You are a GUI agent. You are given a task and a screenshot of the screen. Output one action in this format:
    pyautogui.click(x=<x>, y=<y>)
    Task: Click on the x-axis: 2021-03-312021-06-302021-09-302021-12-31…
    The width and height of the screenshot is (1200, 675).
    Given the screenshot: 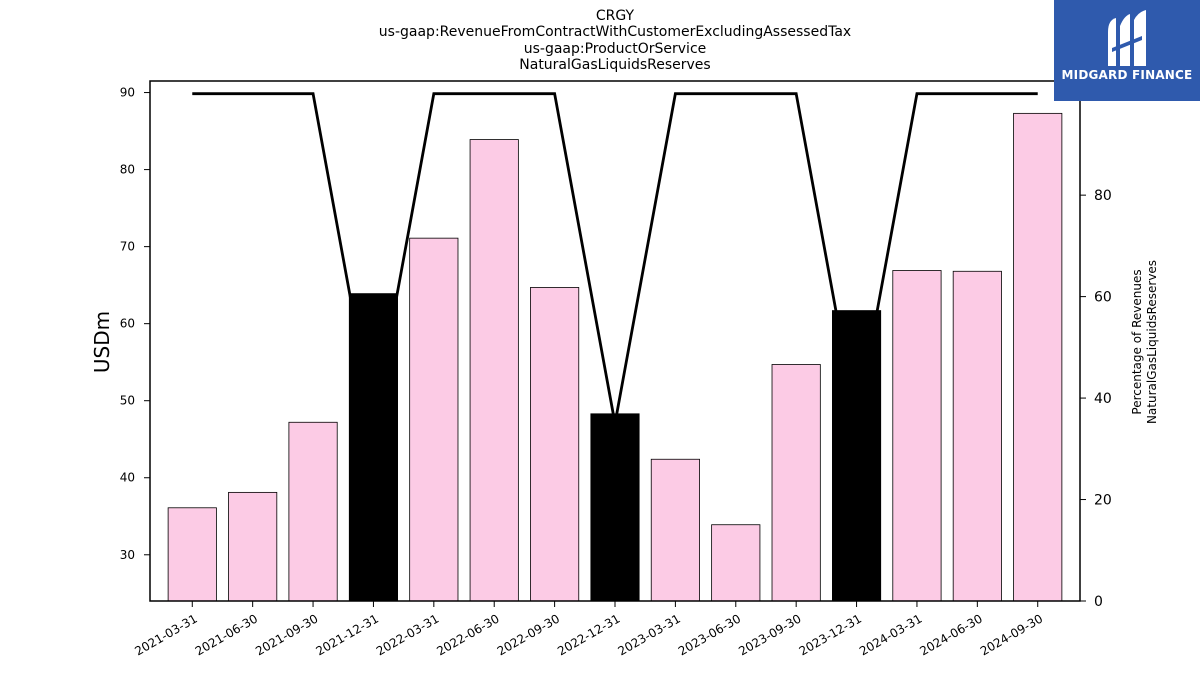 What is the action you would take?
    pyautogui.click(x=588, y=629)
    